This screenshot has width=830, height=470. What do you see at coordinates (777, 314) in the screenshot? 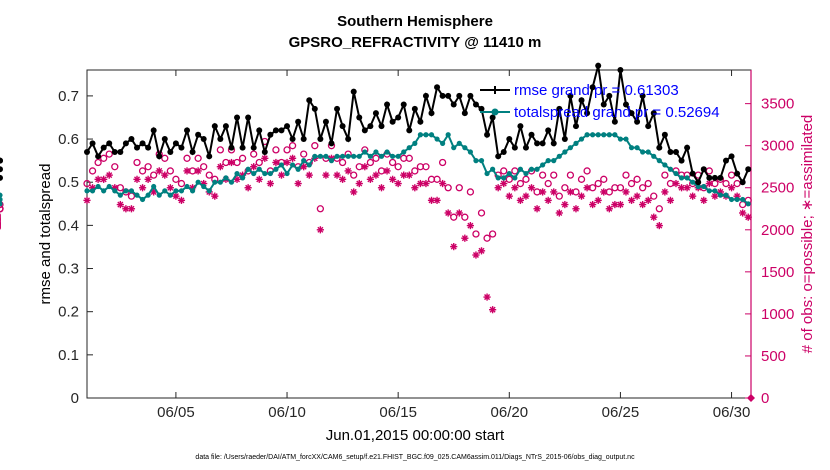
I see `y-right-tick-label: 1000` at bounding box center [777, 314].